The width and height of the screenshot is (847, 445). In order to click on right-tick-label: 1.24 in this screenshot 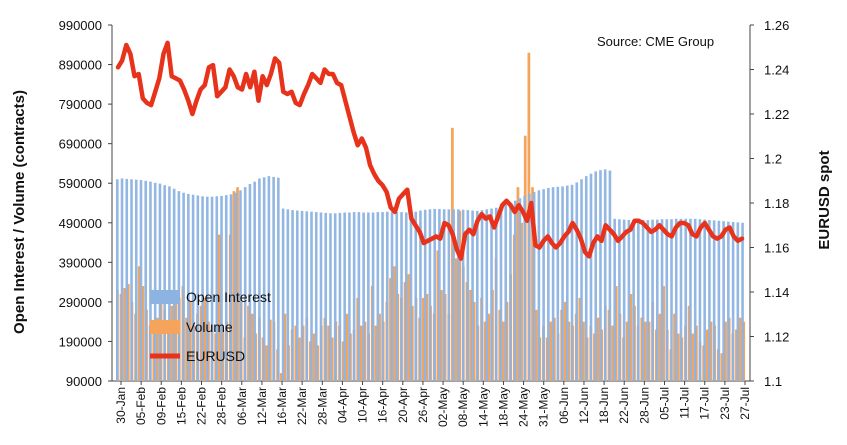, I will do `click(776, 70)`.